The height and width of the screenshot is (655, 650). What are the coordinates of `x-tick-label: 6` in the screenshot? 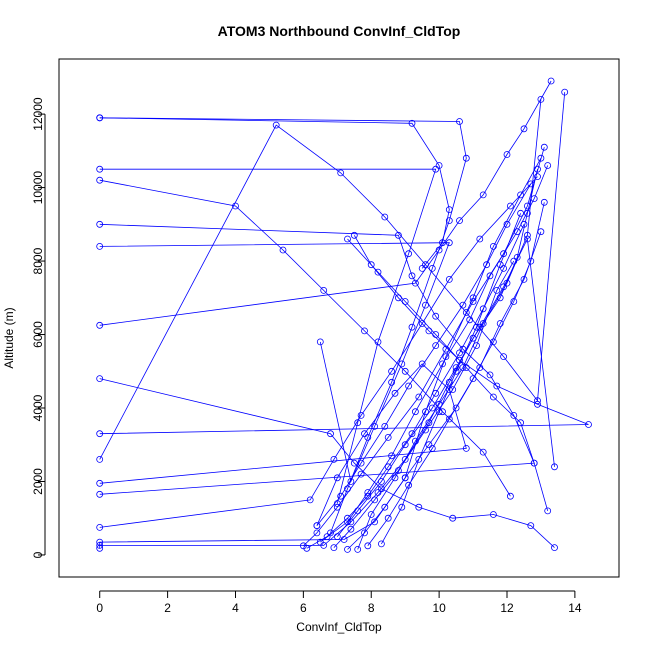 It's located at (303, 608).